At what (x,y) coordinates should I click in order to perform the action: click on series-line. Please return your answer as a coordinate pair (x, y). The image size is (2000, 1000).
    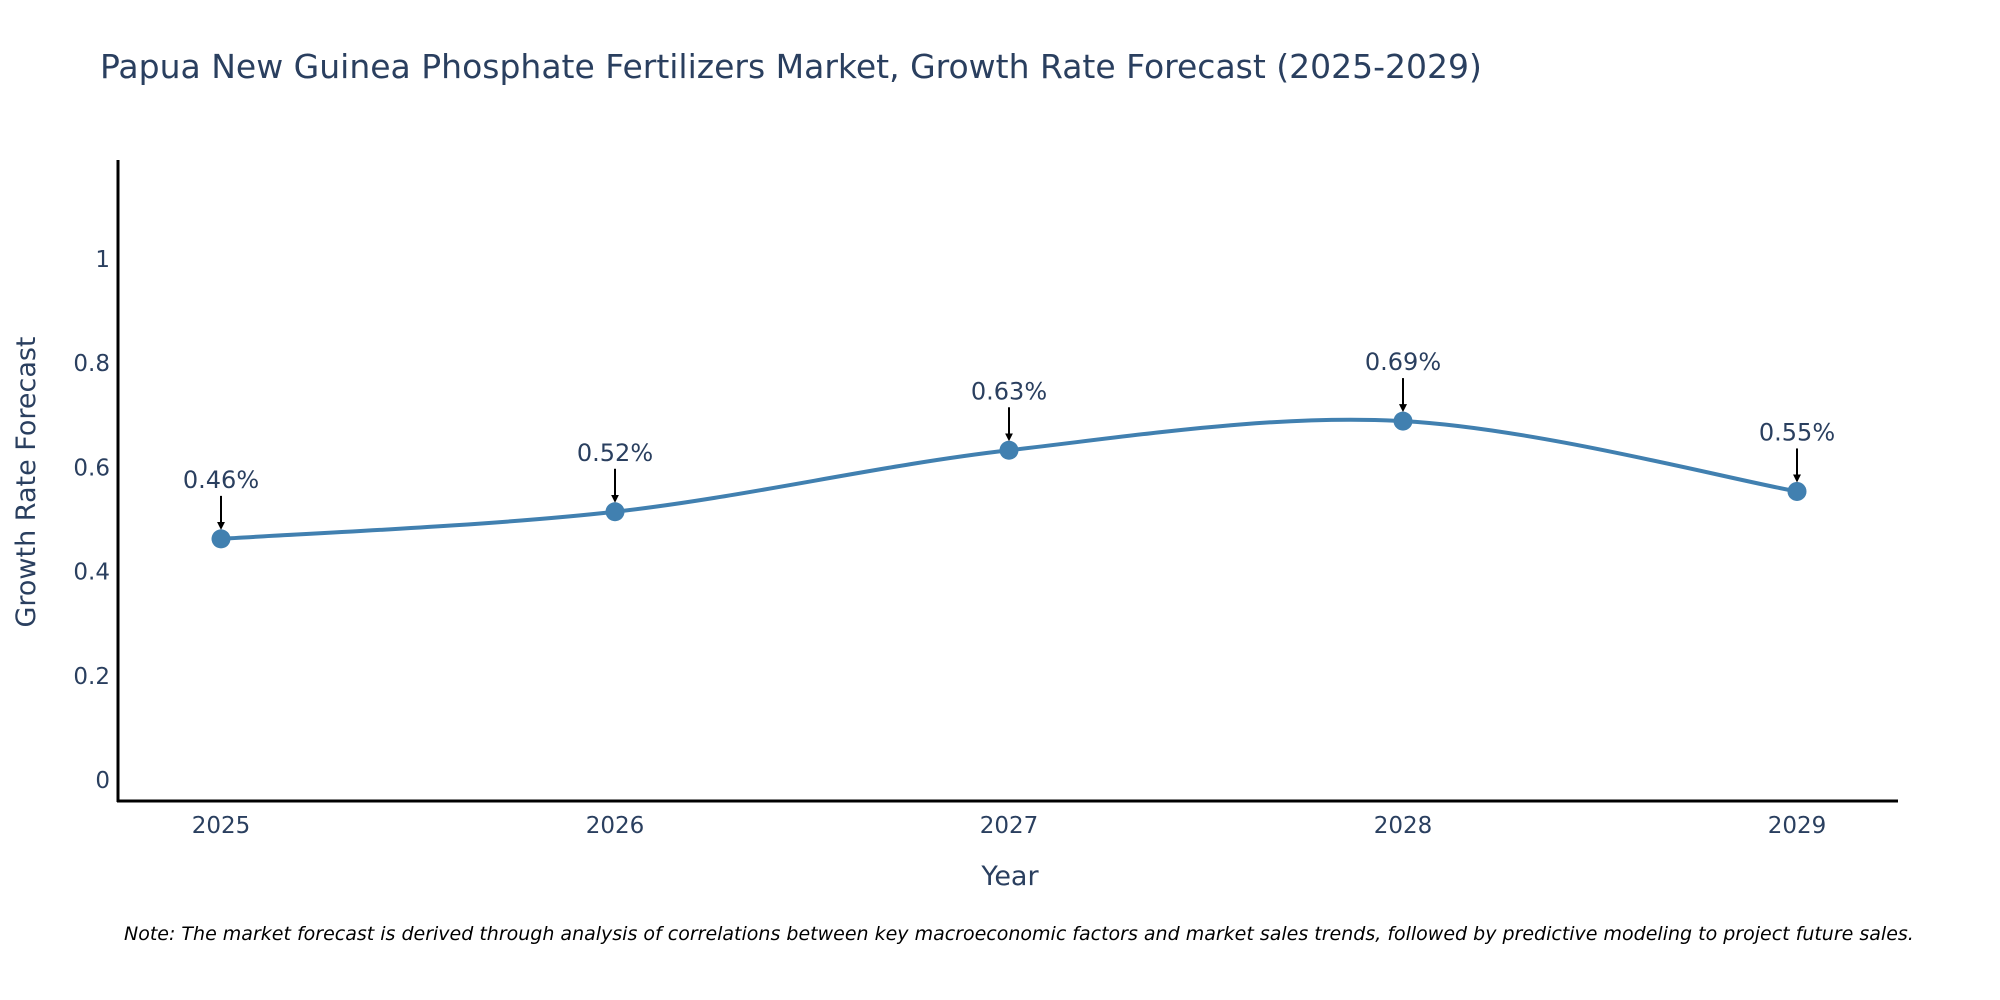
    Looking at the image, I should click on (1009, 479).